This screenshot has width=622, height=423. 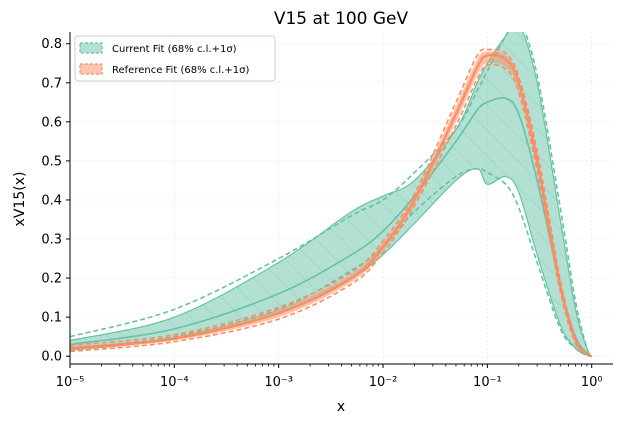 I want to click on legend-frame, so click(x=175, y=58).